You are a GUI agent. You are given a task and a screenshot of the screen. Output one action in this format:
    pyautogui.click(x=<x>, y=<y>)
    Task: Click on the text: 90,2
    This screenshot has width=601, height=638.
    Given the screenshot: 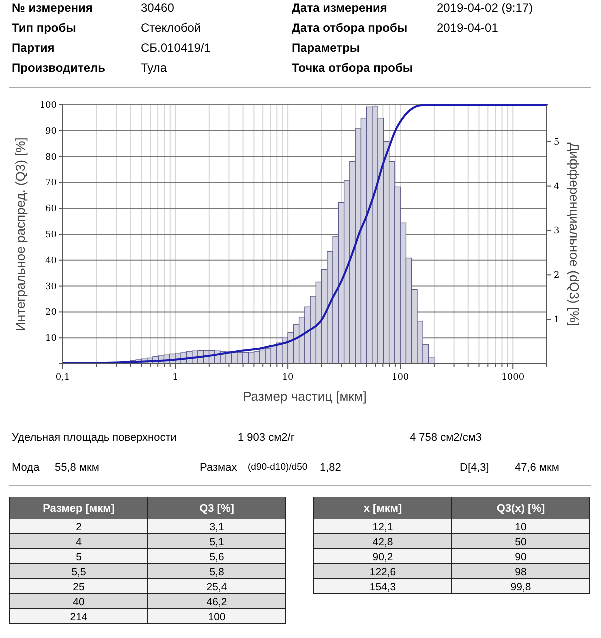 What is the action you would take?
    pyautogui.click(x=383, y=558)
    